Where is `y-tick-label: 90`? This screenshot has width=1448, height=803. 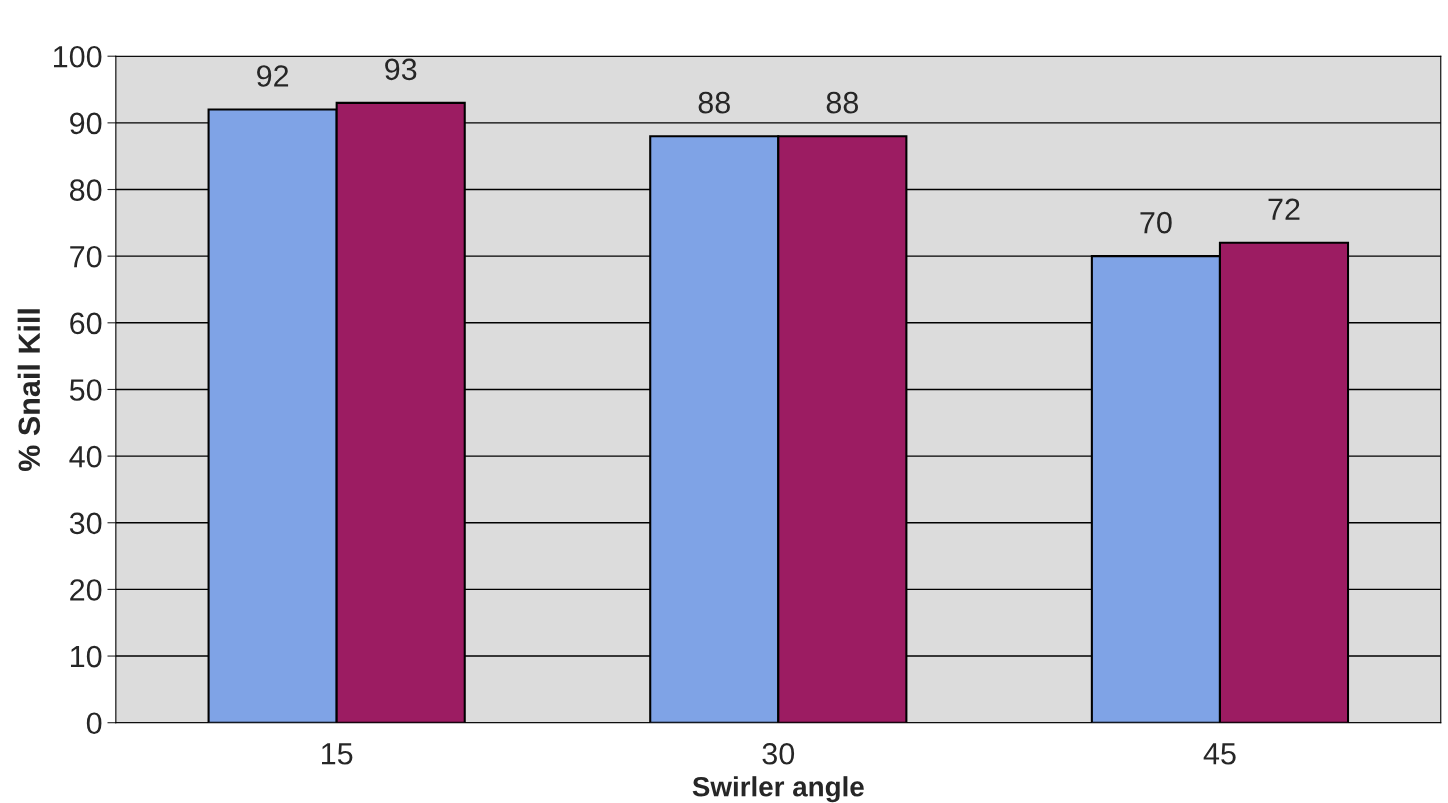
y-tick-label: 90 is located at coordinates (86, 123).